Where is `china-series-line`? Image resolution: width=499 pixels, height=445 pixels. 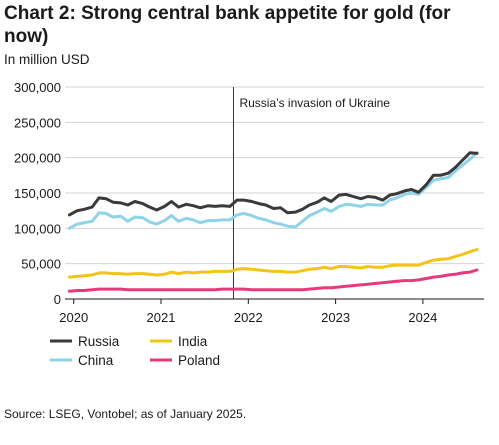
china-series-line is located at coordinates (273, 190).